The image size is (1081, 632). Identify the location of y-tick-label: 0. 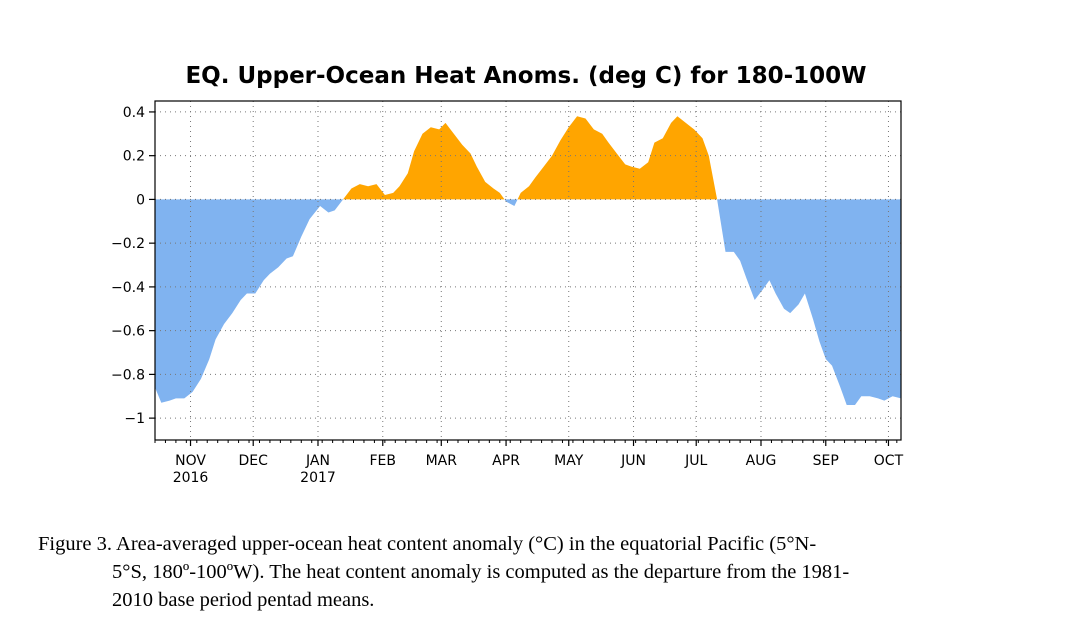
(140, 200).